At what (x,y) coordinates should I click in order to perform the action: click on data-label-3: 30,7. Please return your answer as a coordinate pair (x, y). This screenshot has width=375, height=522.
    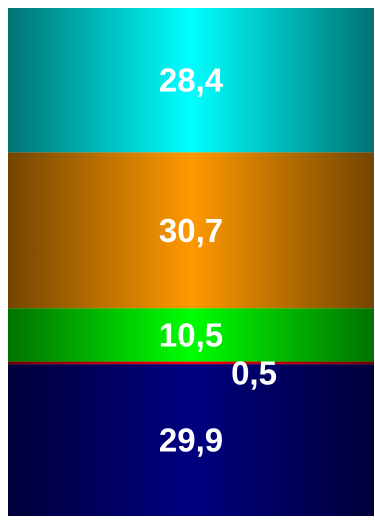
    Looking at the image, I should click on (191, 230).